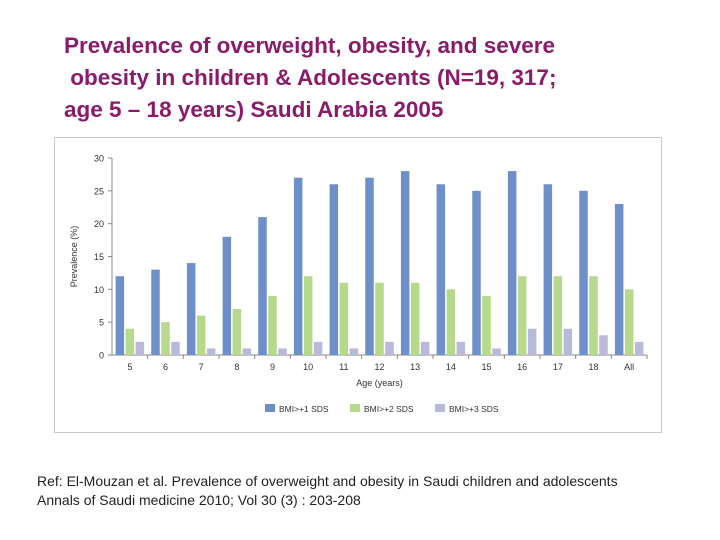  Describe the element at coordinates (165, 367) in the screenshot. I see `x-tick-label: 6` at that location.